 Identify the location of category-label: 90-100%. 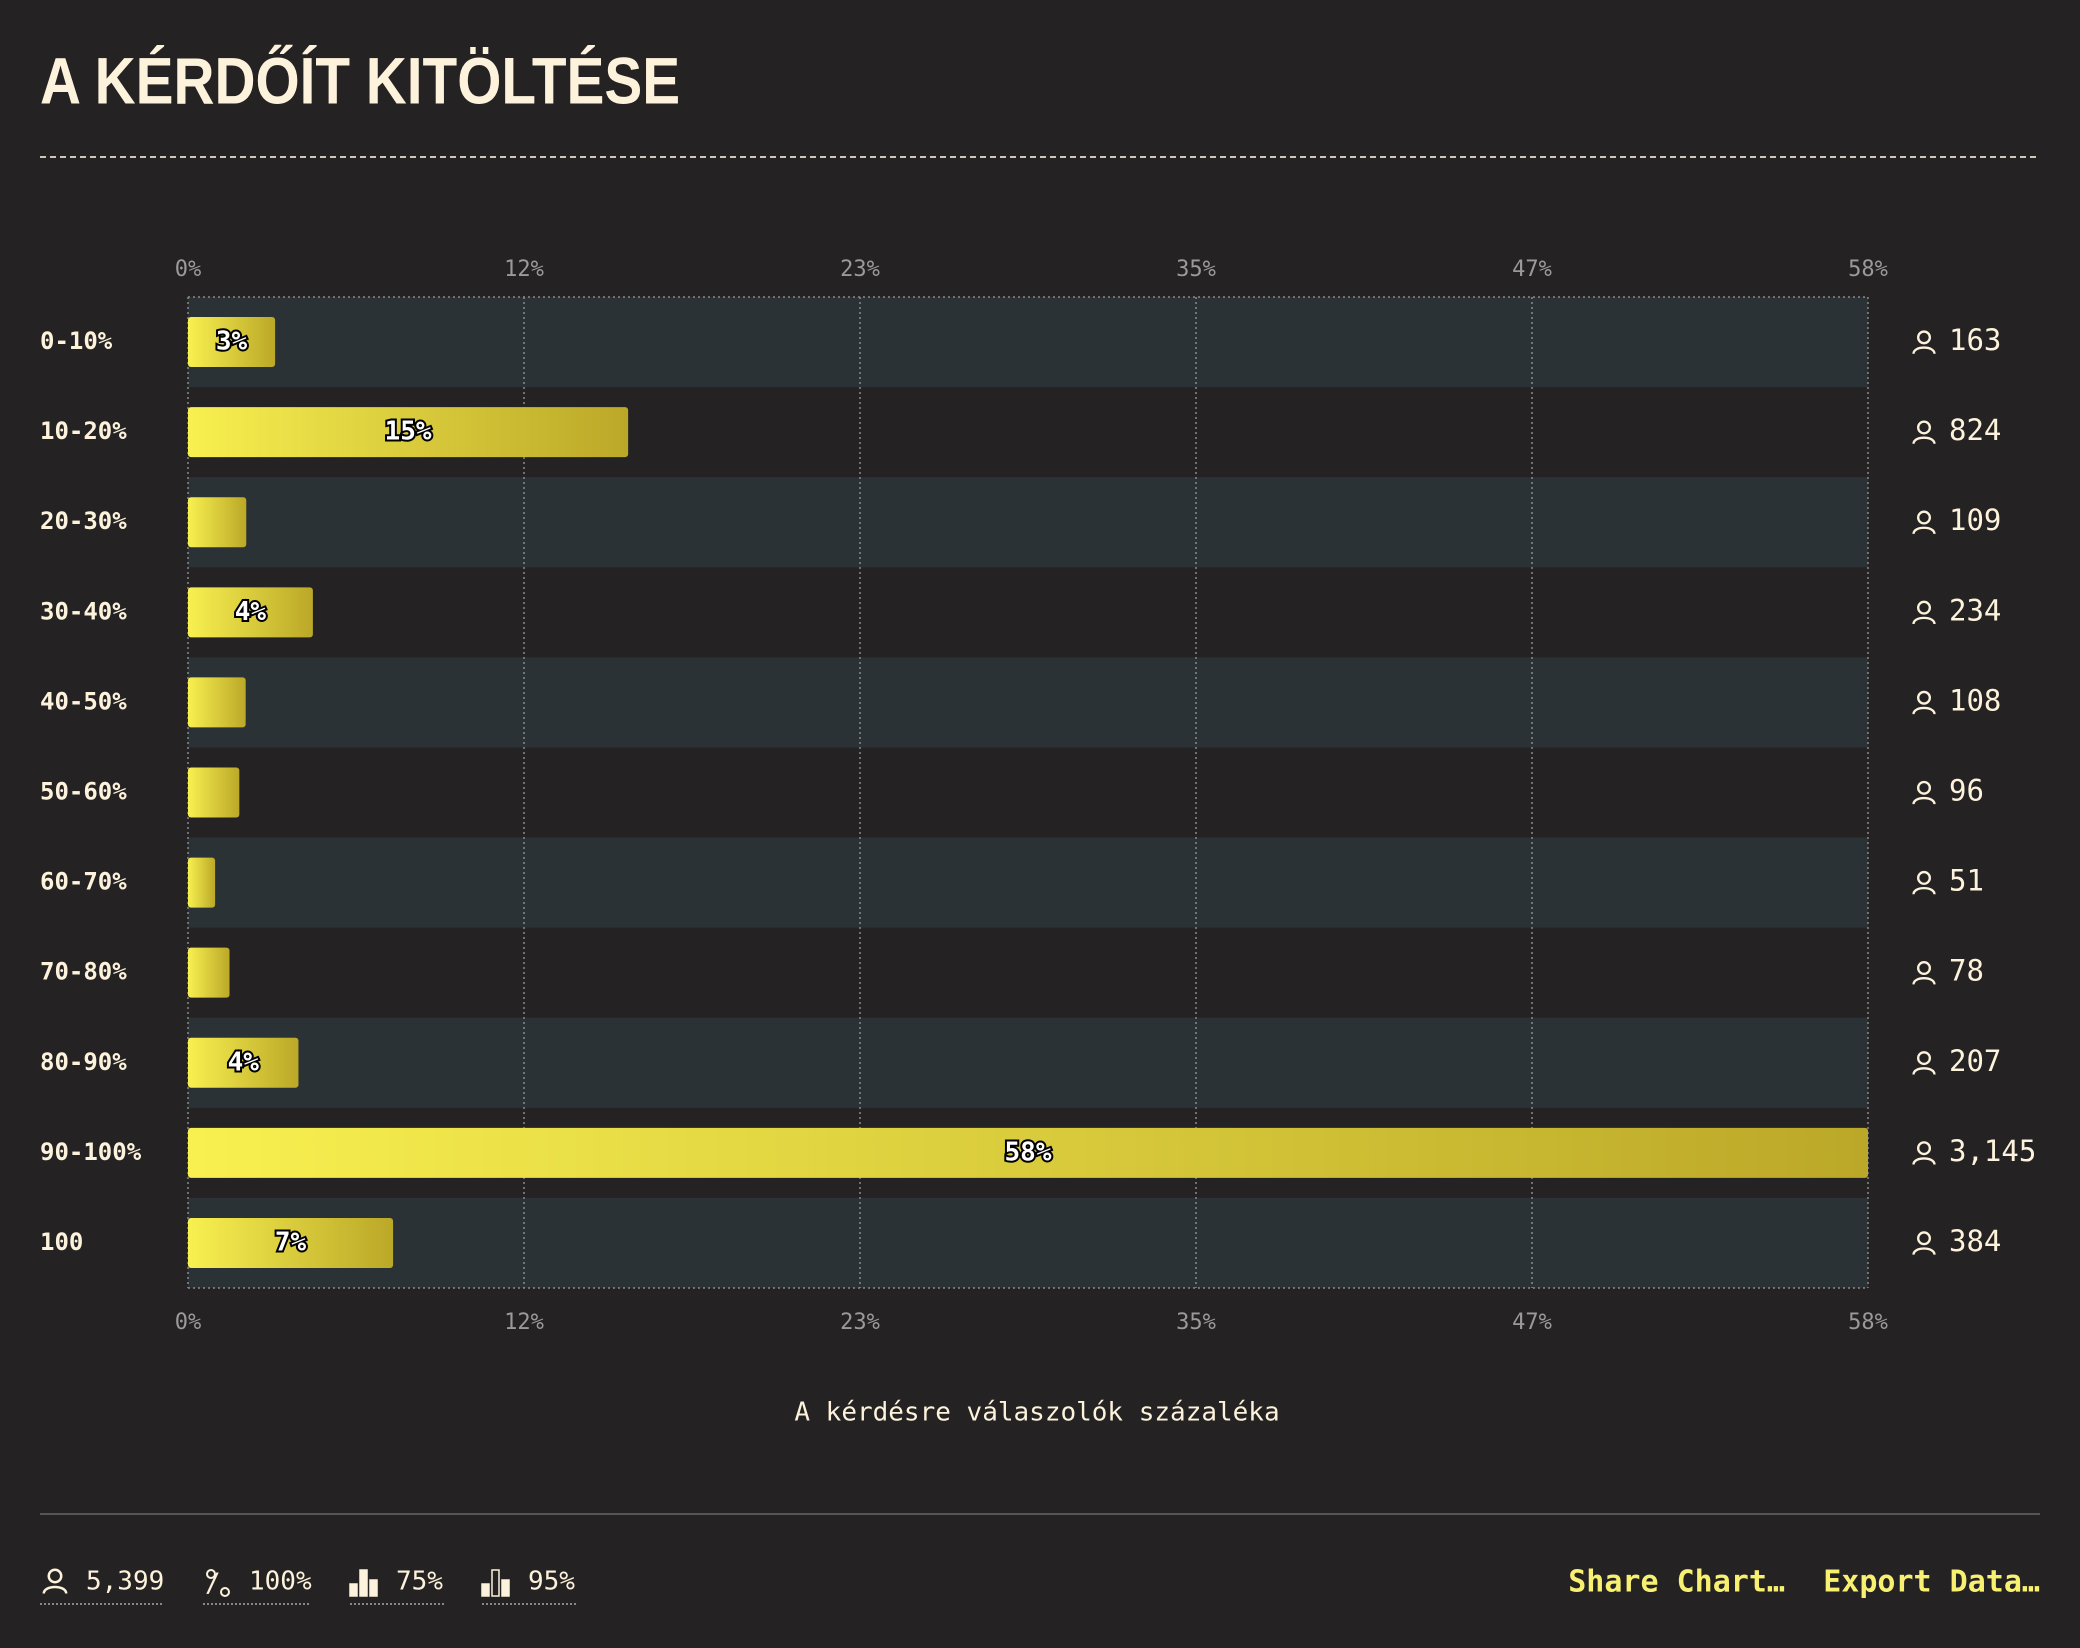
(91, 1152).